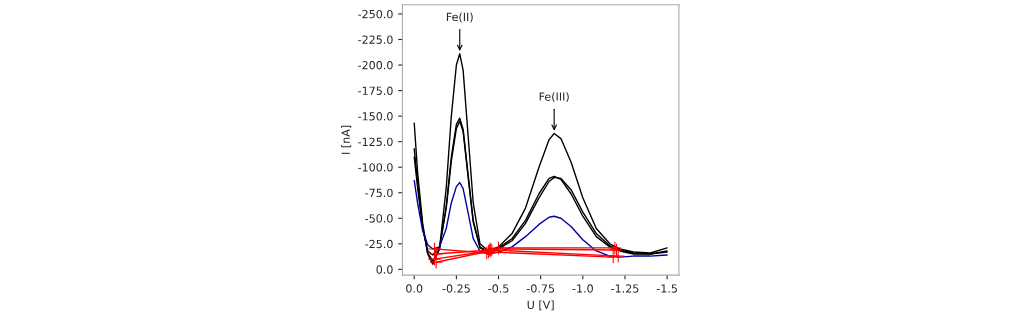  Describe the element at coordinates (456, 288) in the screenshot. I see `x-tick-label: -0.25` at that location.